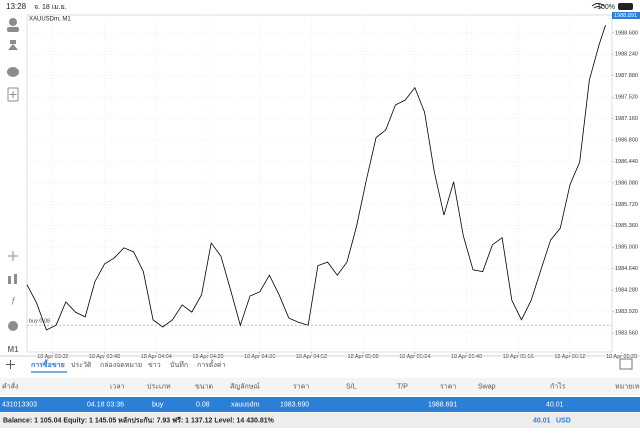 The image size is (640, 447). Describe the element at coordinates (154, 365) in the screenshot. I see `tab: ข่าว` at that location.